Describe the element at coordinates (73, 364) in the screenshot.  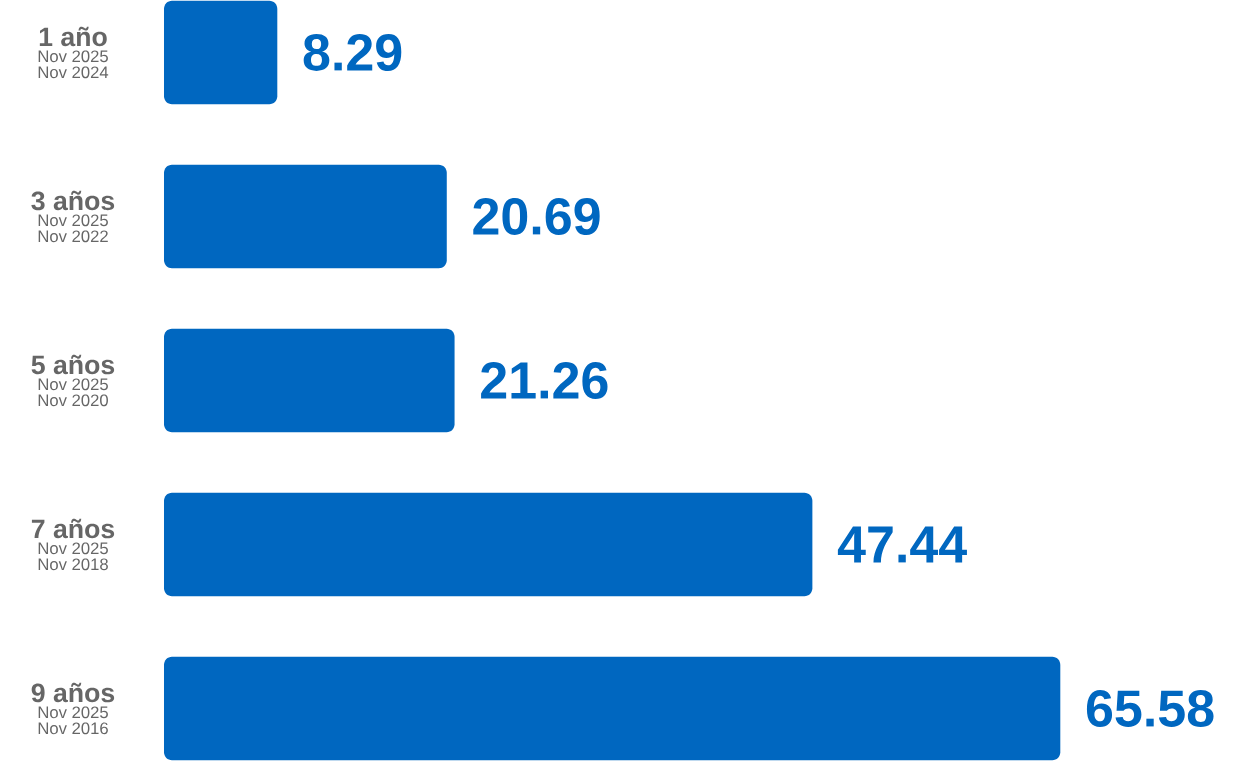
I see `y-tick-label: 5 años` at that location.